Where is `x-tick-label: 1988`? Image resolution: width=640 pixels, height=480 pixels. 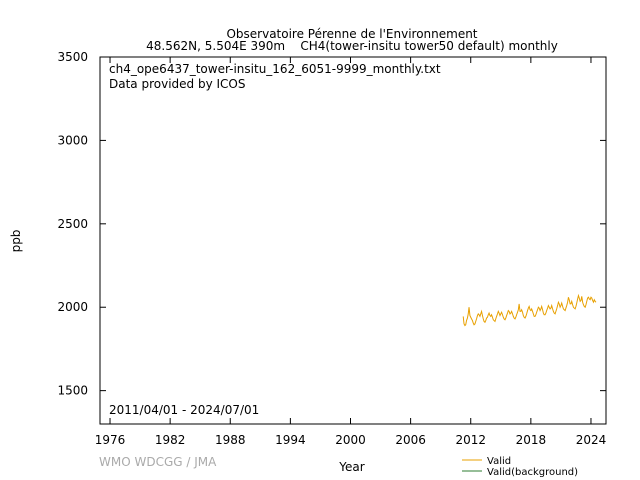 x-tick-label: 1988 is located at coordinates (230, 440).